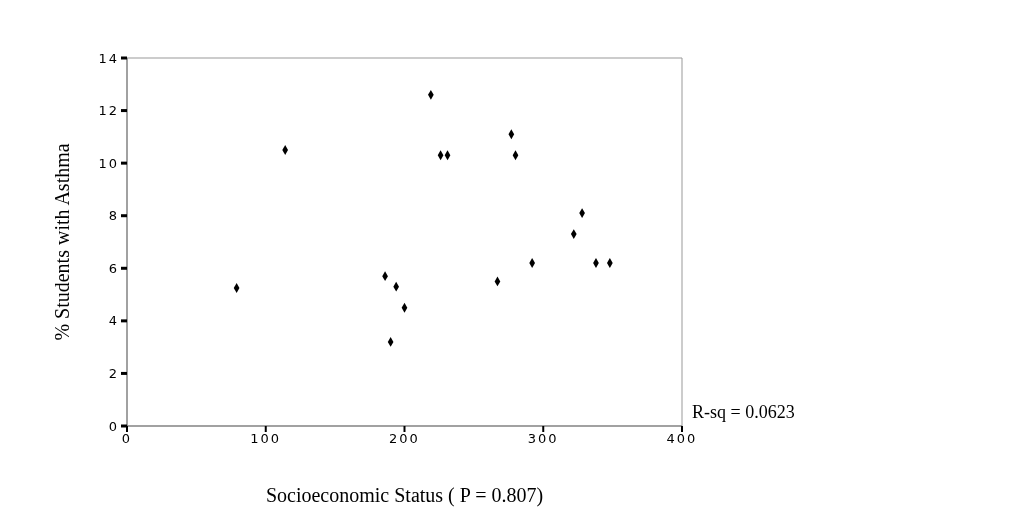 This screenshot has height=526, width=1009. Describe the element at coordinates (62, 242) in the screenshot. I see `y-axis-title: % Students with Asthma` at that location.